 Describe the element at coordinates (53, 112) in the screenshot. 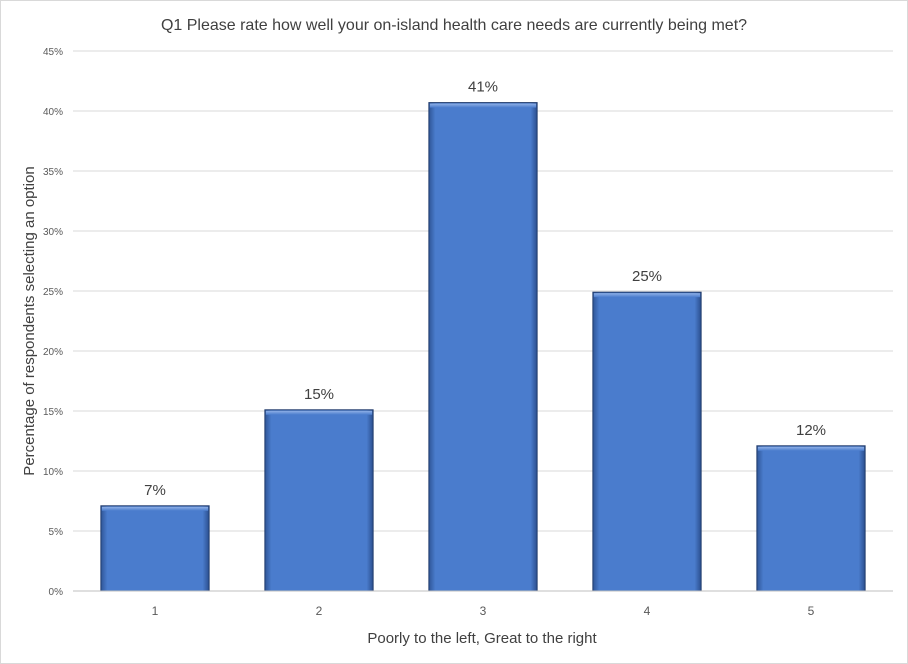

I see `y-tick-label: 40%` at that location.